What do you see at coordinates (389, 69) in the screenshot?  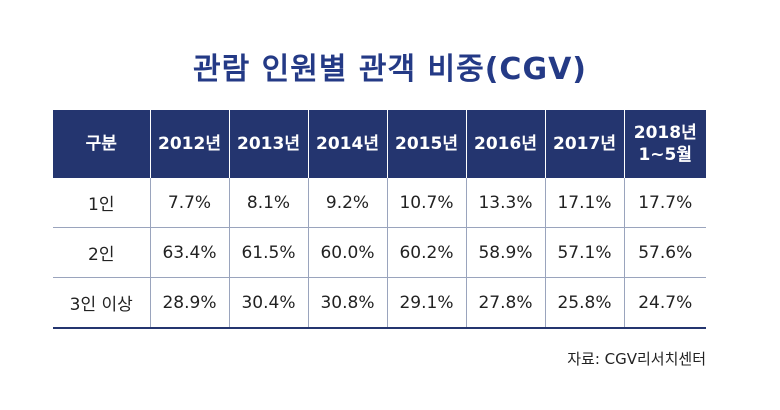 I see `page-title: 관람 인원별 관객 비중(CGV)` at bounding box center [389, 69].